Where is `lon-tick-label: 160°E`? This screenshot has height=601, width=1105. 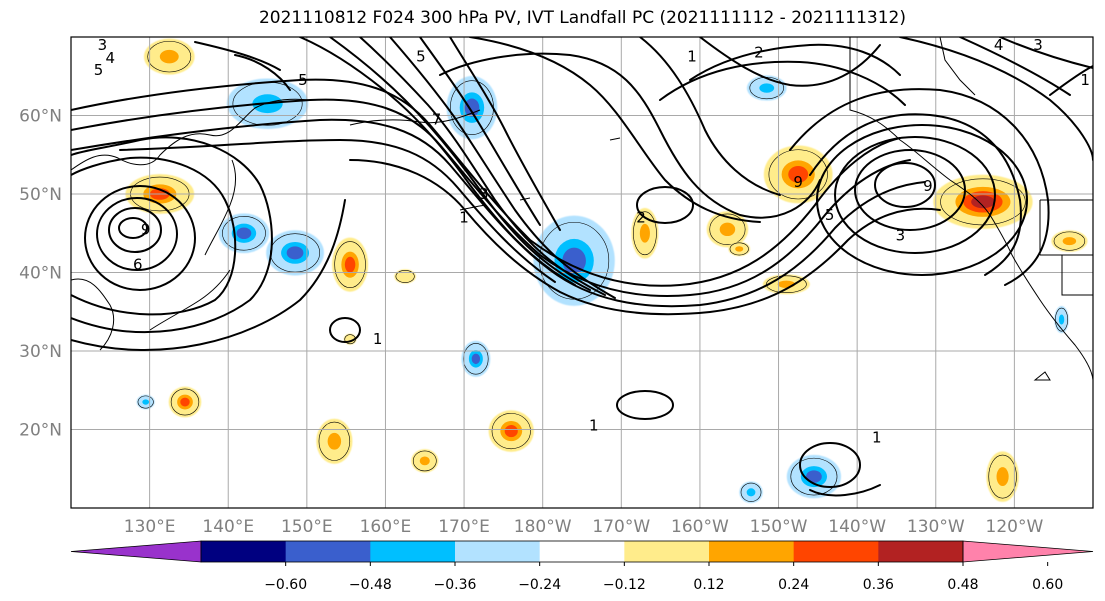
lon-tick-label: 160°E is located at coordinates (386, 527).